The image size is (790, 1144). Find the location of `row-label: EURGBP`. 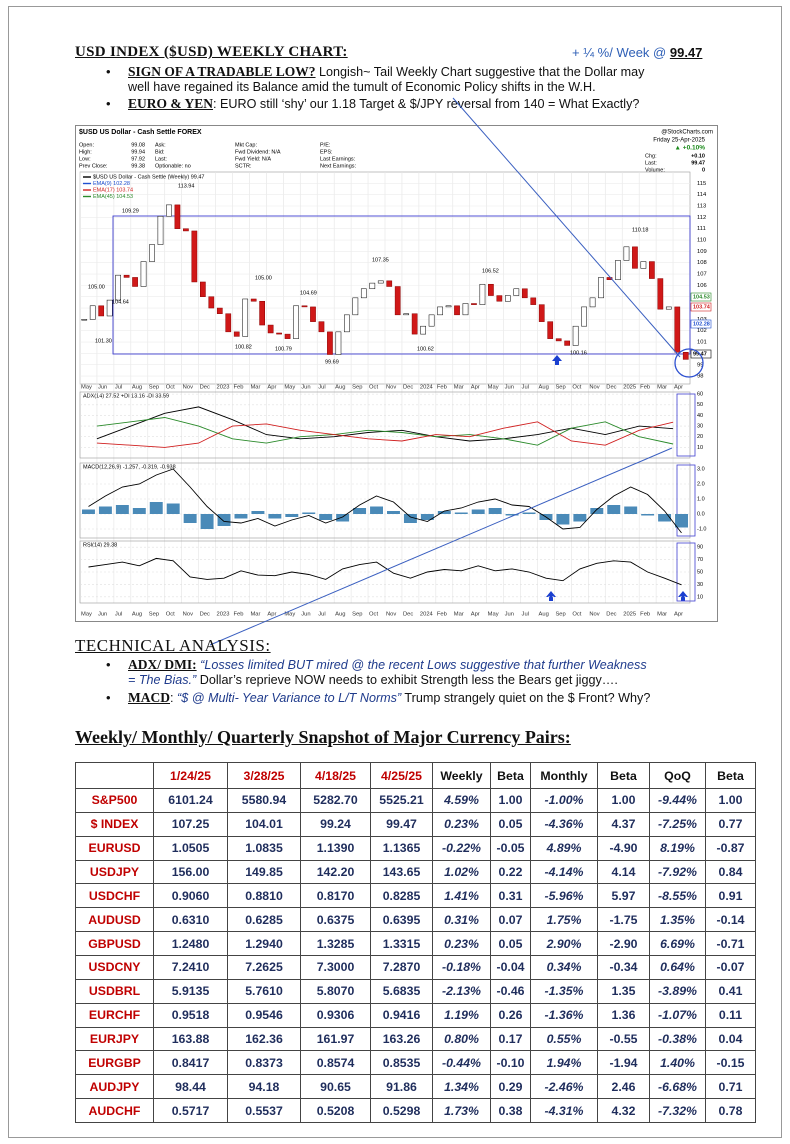

row-label: EURGBP is located at coordinates (114, 1063).